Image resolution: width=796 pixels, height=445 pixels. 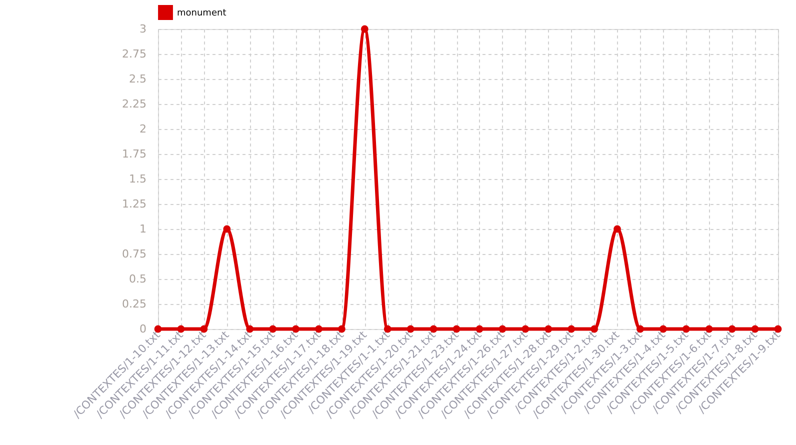 What do you see at coordinates (134, 104) in the screenshot?
I see `y-tick-label: 2.25` at bounding box center [134, 104].